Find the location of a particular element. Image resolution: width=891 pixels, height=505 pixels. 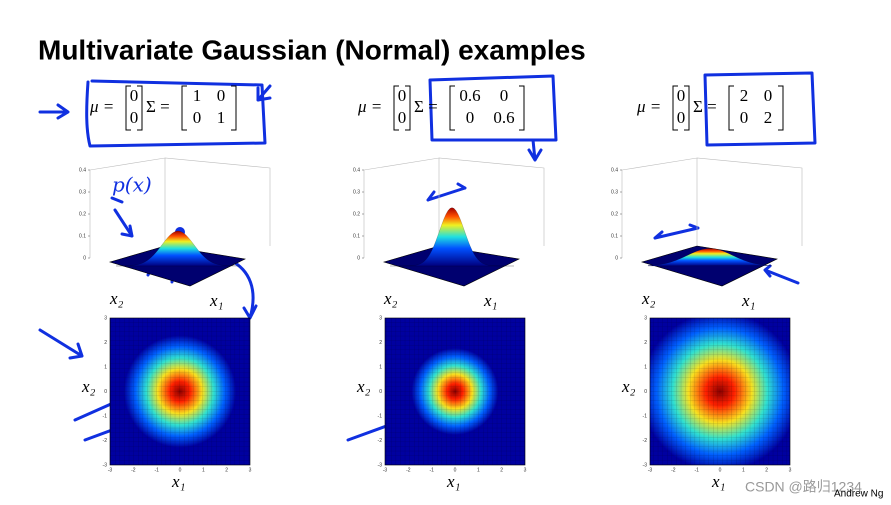

surface-floor is located at coordinates (709, 266).